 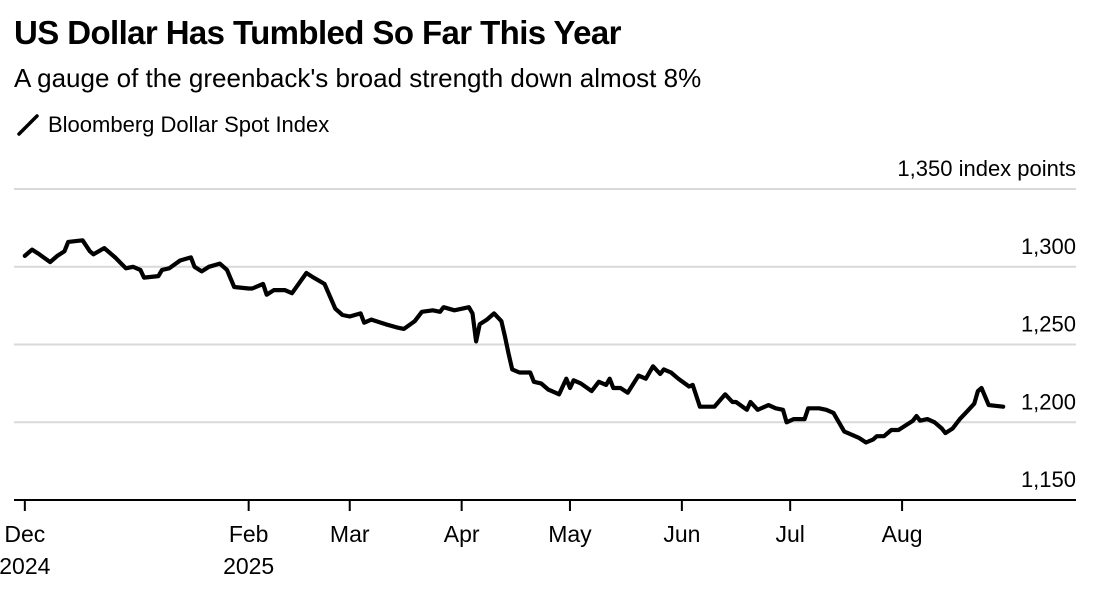 I want to click on diagonal-line-icon, so click(x=28, y=125).